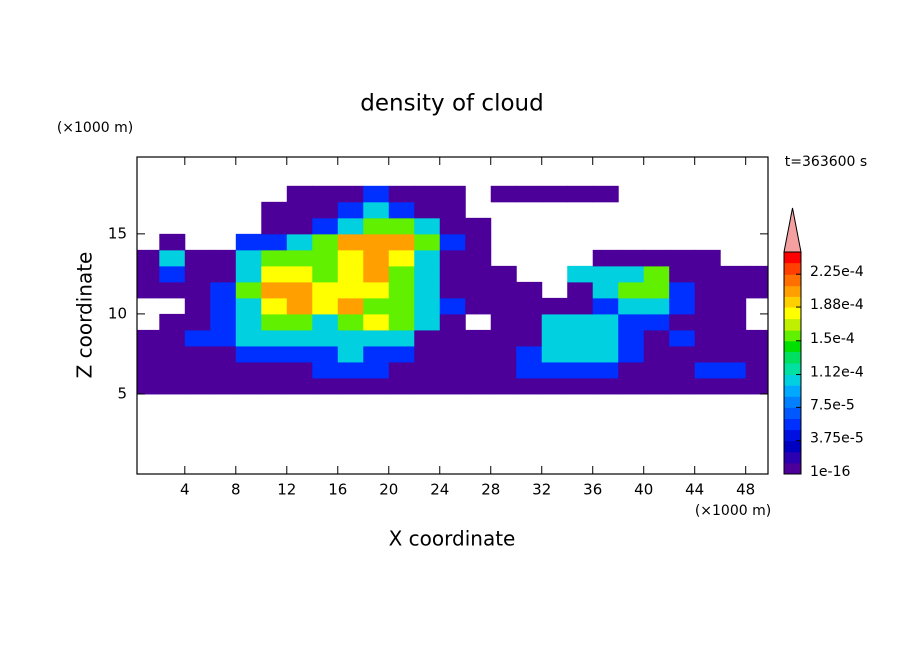 Image resolution: width=904 pixels, height=658 pixels. Describe the element at coordinates (95, 128) in the screenshot. I see `y-unit: (×1000 m)` at that location.